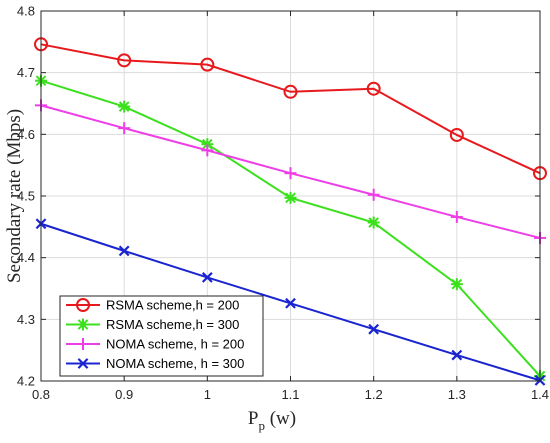 The height and width of the screenshot is (443, 550). What do you see at coordinates (26, 196) in the screenshot?
I see `y-tick-label: 4.5` at bounding box center [26, 196].